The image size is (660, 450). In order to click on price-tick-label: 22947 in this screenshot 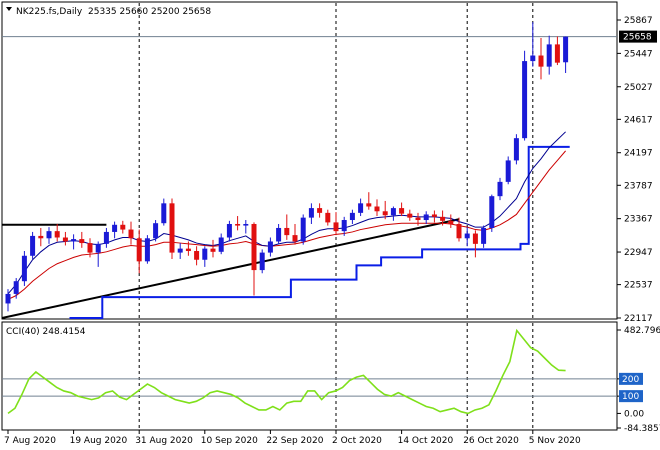, I will do `click(638, 253)`.